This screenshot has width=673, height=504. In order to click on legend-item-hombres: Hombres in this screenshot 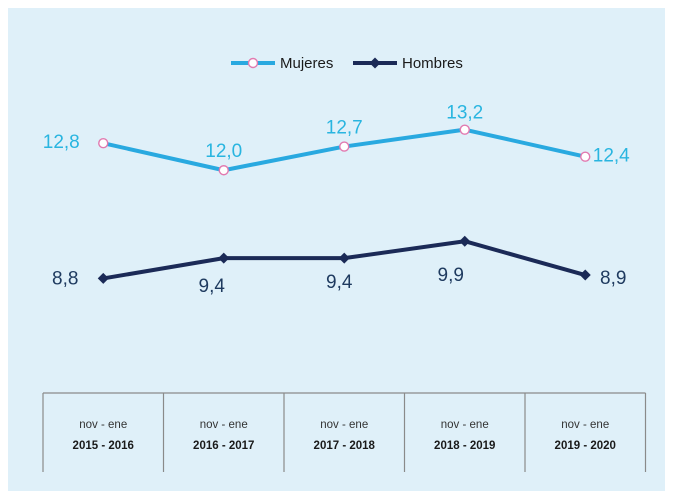, I will do `click(408, 63)`.